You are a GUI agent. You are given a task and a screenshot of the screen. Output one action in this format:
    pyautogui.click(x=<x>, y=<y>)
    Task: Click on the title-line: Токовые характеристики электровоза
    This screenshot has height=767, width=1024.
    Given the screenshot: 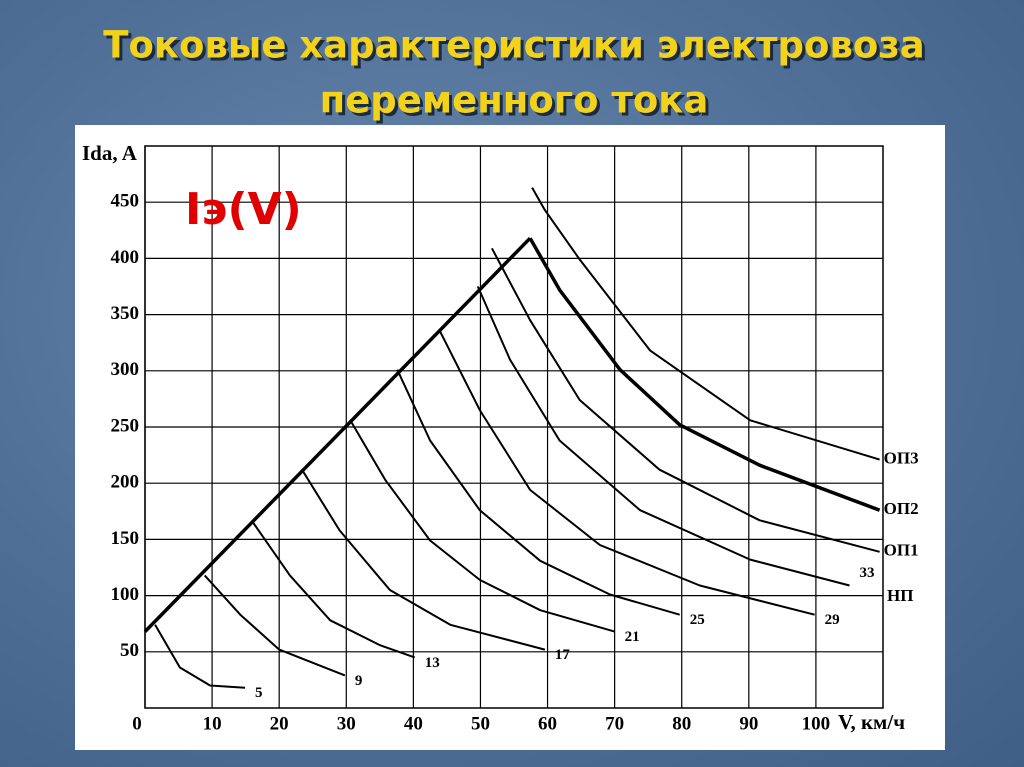 What is the action you would take?
    pyautogui.click(x=514, y=45)
    